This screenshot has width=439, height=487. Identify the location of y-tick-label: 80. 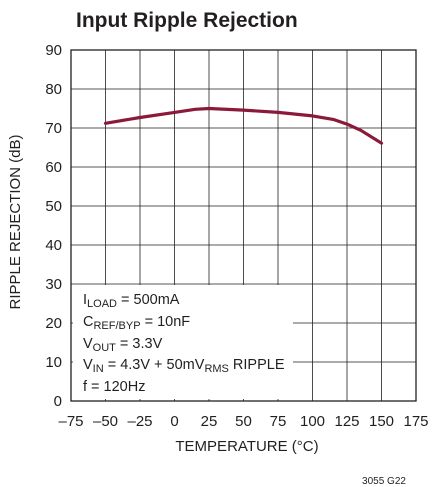
(53, 89).